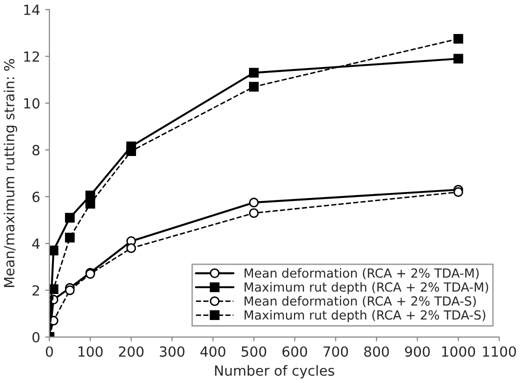 The image size is (520, 383). What do you see at coordinates (32, 103) in the screenshot?
I see `y-tick-label: 10` at bounding box center [32, 103].